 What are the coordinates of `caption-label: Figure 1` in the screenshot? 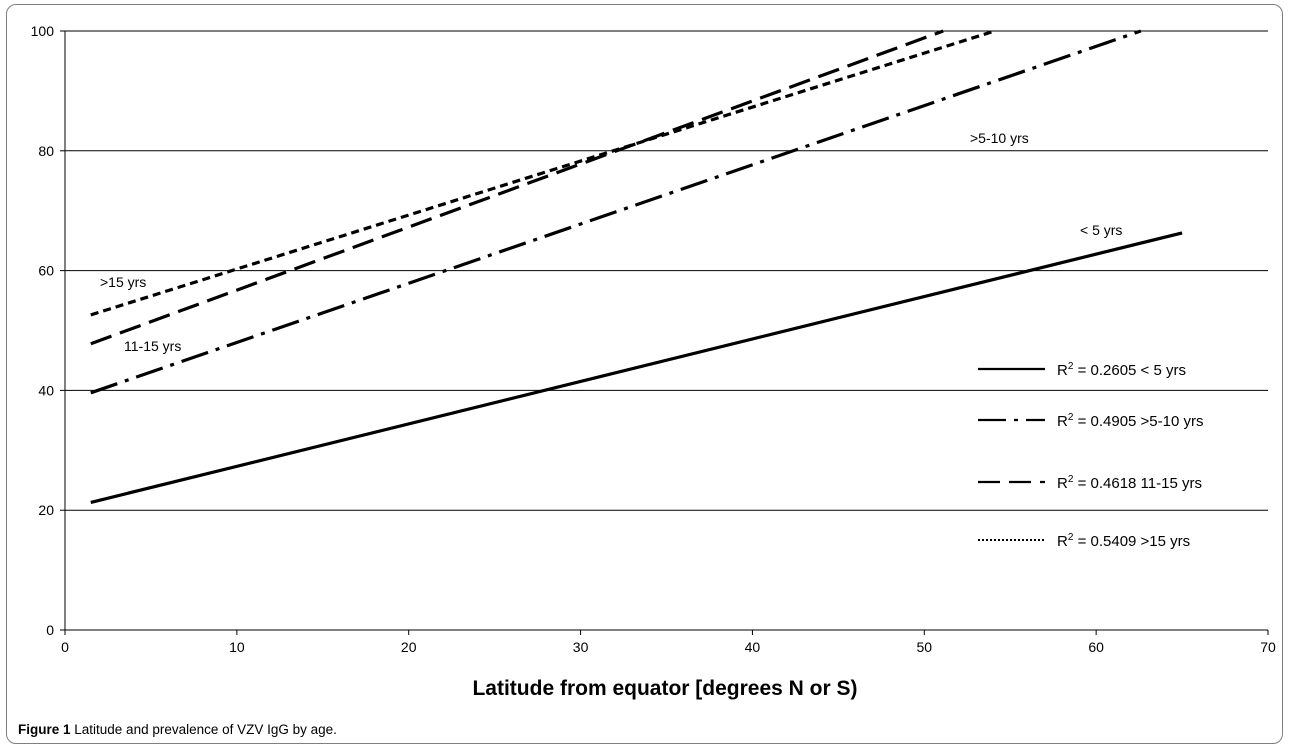 It's located at (44, 729).